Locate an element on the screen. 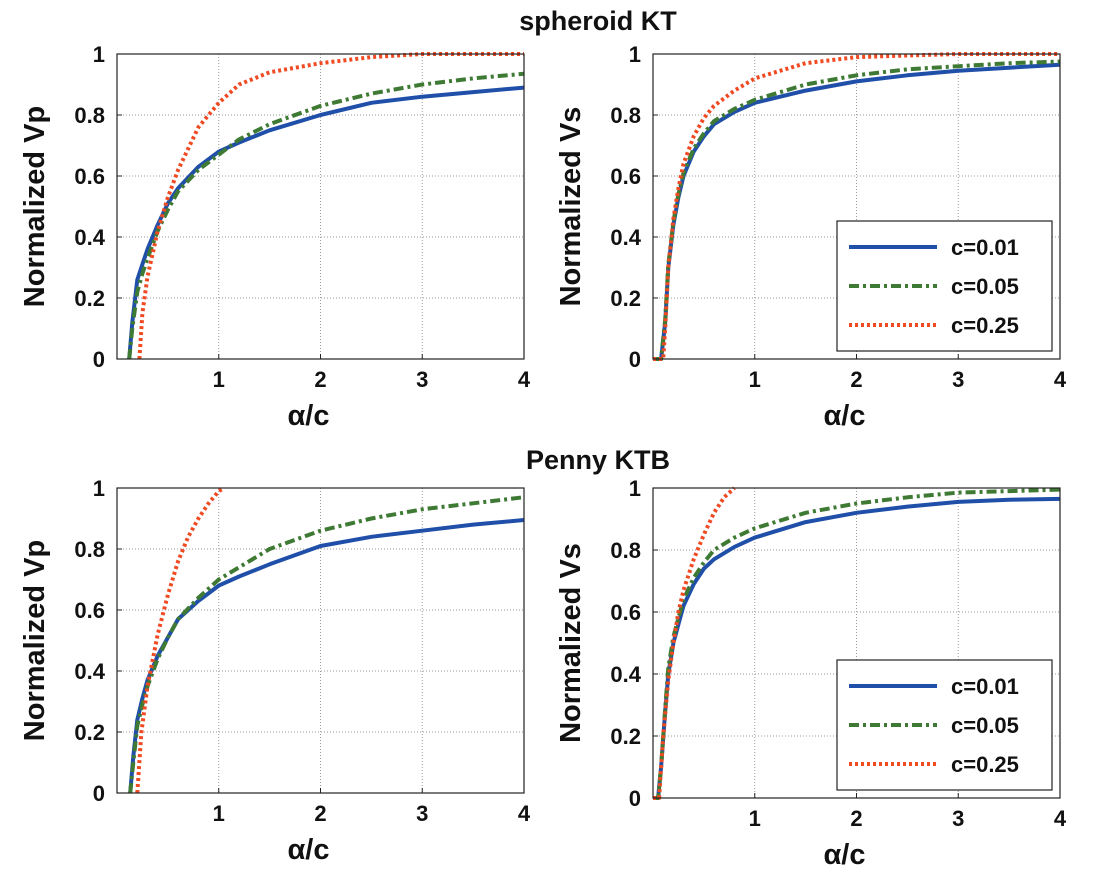  title-penny-ktb: Penny KTB is located at coordinates (598, 460).